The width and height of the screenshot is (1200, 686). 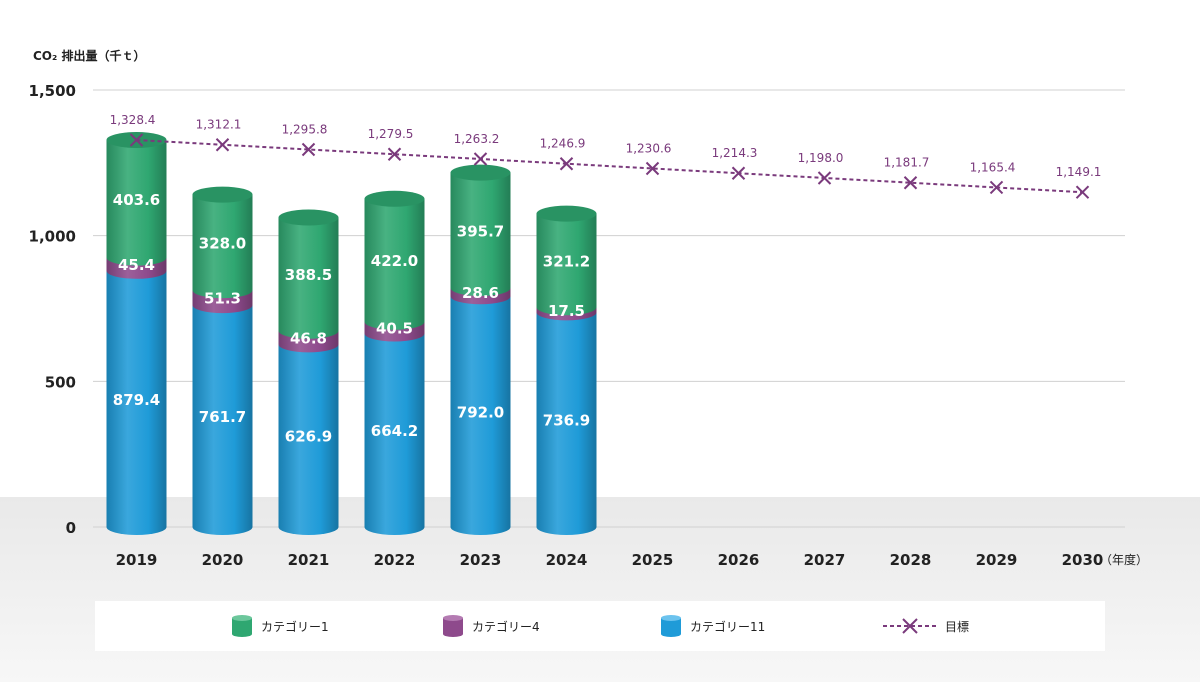 I want to click on x-tick-label: 2022, so click(x=395, y=560).